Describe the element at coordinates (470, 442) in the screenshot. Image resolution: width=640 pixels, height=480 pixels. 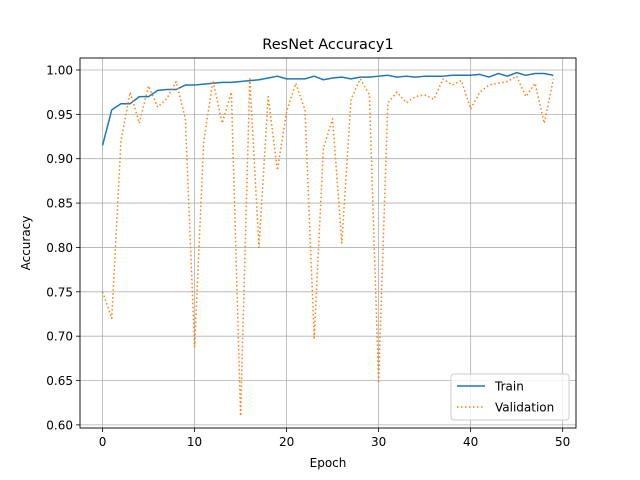
I see `x-tick-label: 40` at that location.